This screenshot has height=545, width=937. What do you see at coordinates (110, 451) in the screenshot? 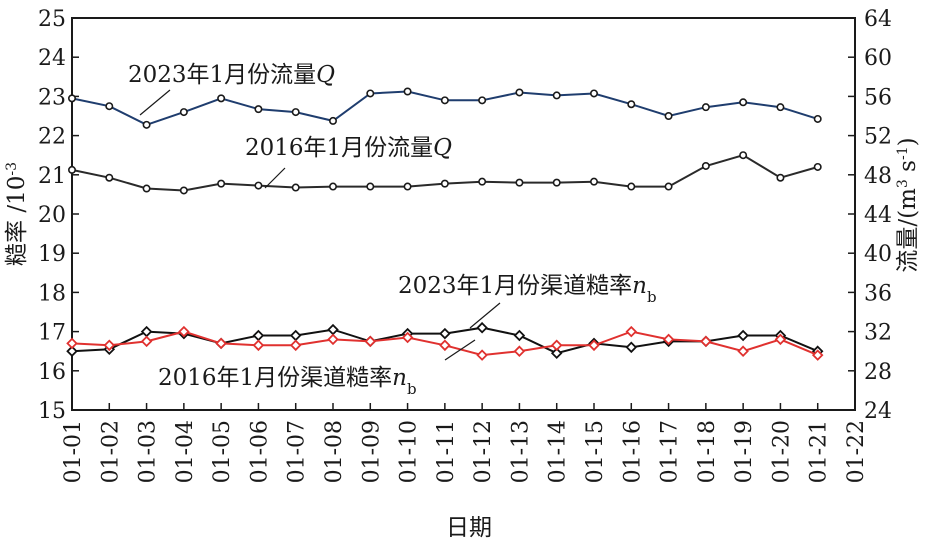
I see `x-tick-label: 01-02` at bounding box center [110, 451].